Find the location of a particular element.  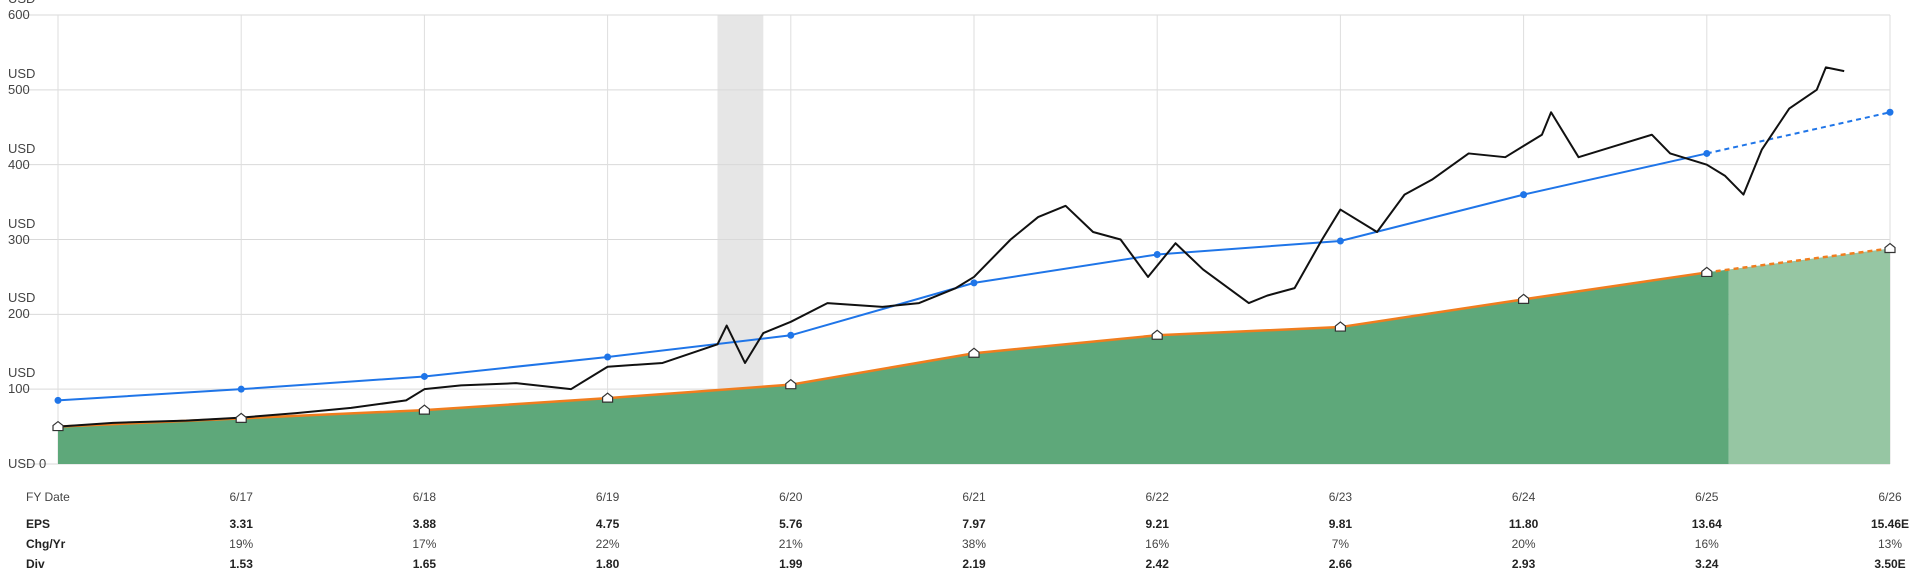

eps-cell: 9.21 is located at coordinates (1157, 524).